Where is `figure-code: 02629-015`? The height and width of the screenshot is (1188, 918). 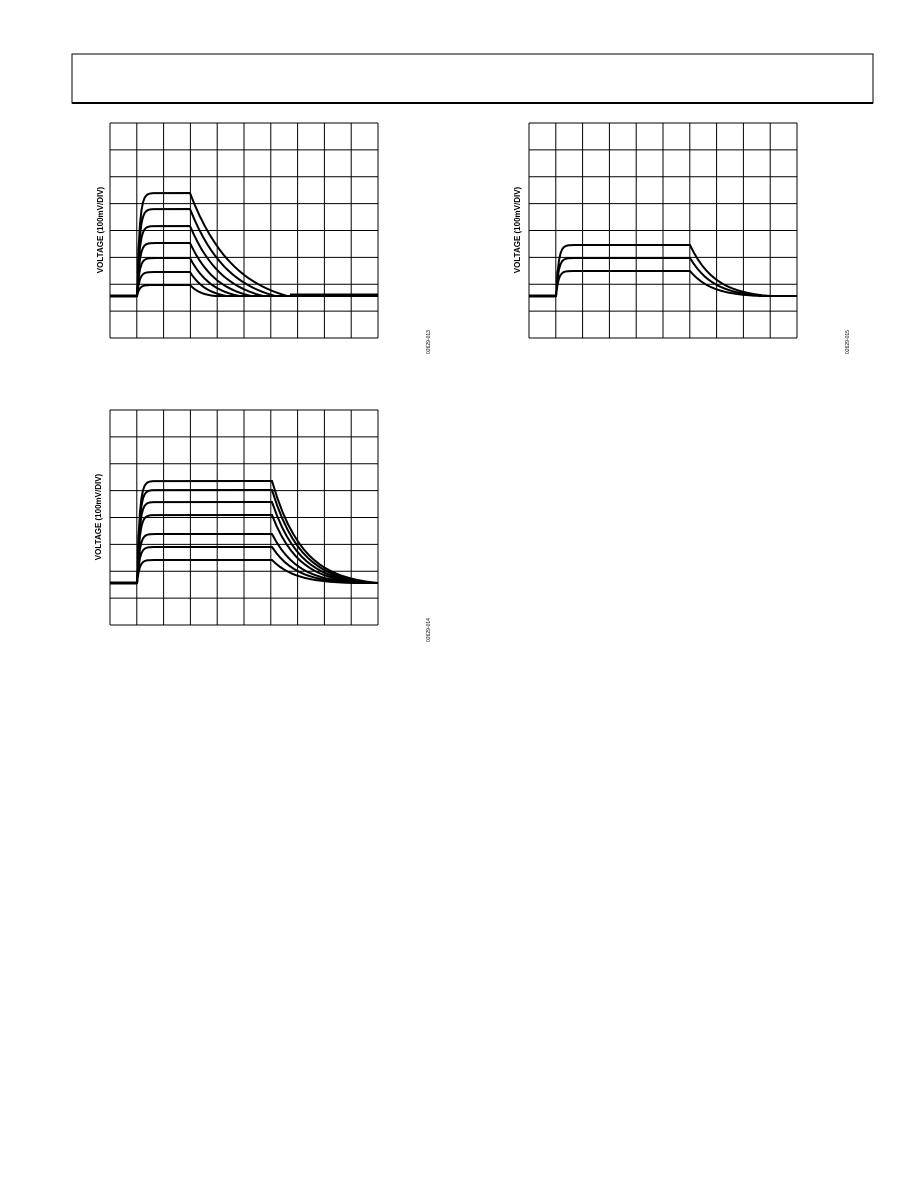 figure-code: 02629-015 is located at coordinates (848, 342).